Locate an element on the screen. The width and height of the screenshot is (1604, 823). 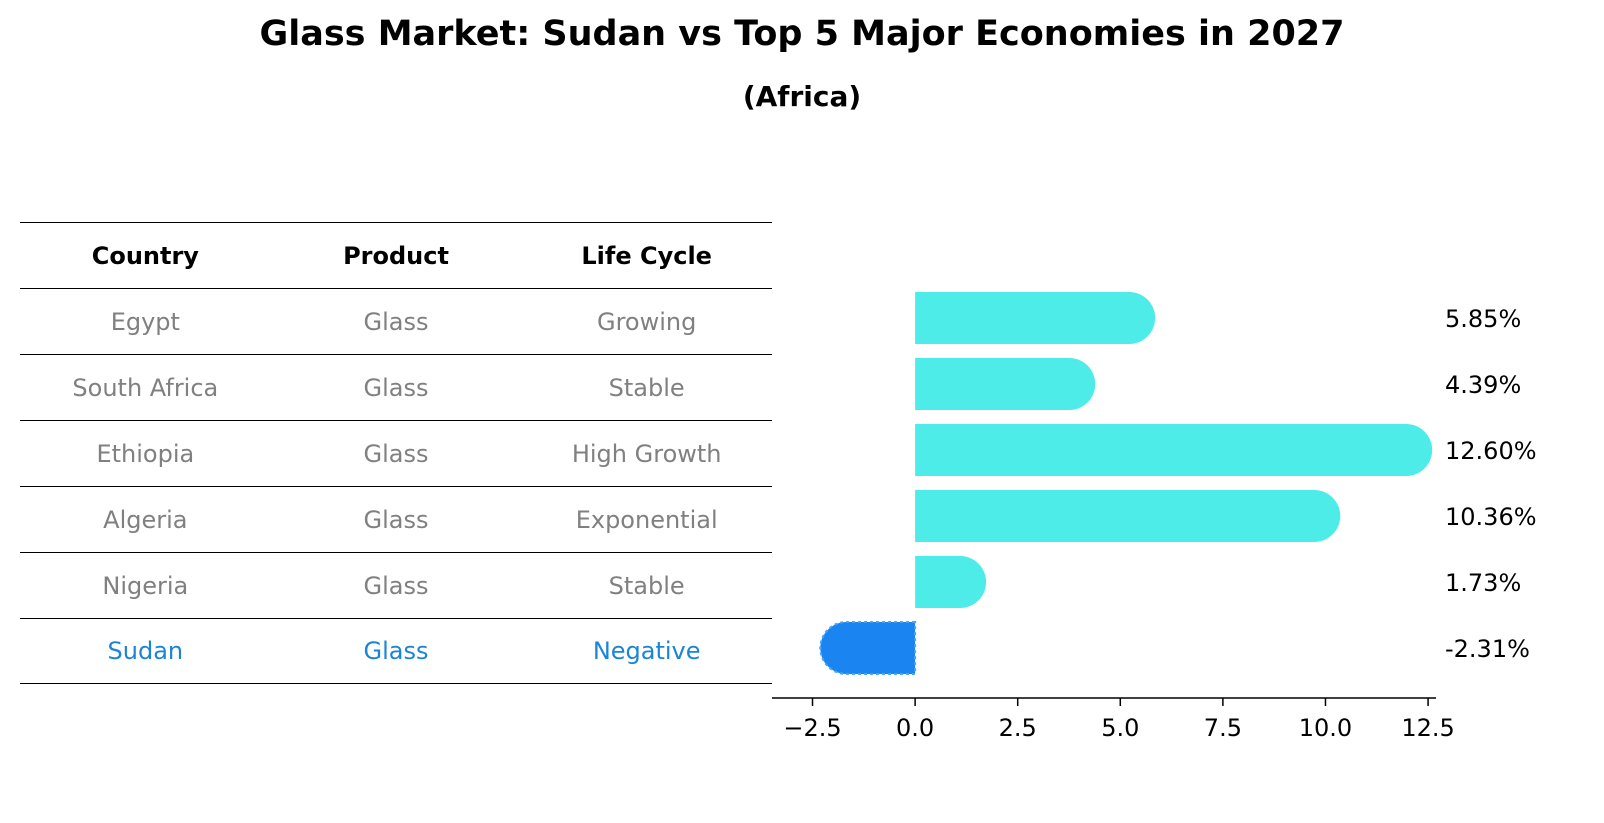
value-label: 10.36% is located at coordinates (1491, 517).